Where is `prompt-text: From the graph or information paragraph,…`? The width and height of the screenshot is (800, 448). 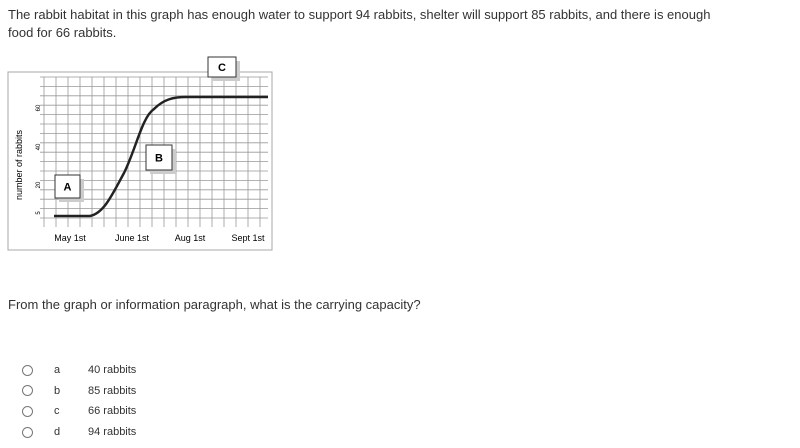 prompt-text: From the graph or information paragraph,… is located at coordinates (214, 304).